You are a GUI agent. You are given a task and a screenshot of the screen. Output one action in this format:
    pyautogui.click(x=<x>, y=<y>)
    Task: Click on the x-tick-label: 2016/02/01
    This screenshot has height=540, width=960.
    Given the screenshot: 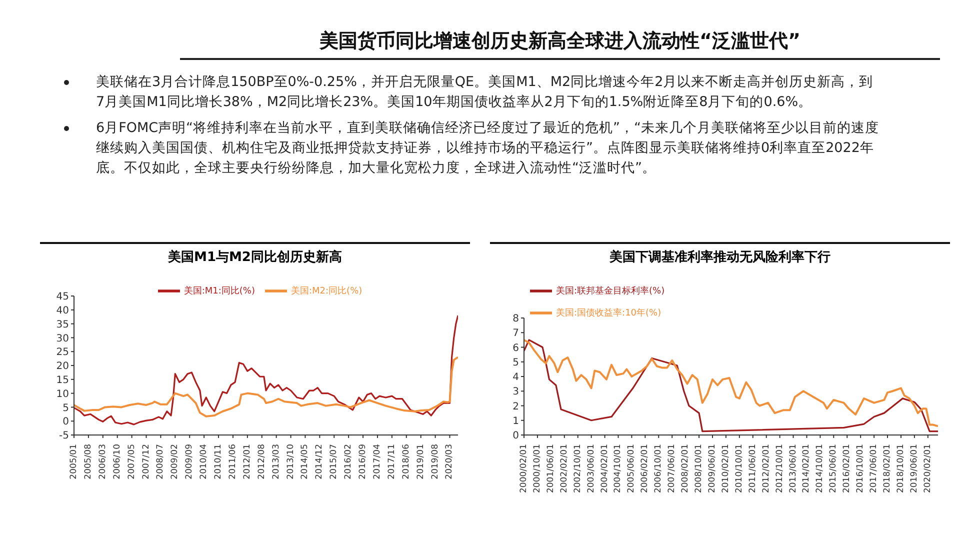 What is the action you would take?
    pyautogui.click(x=847, y=468)
    